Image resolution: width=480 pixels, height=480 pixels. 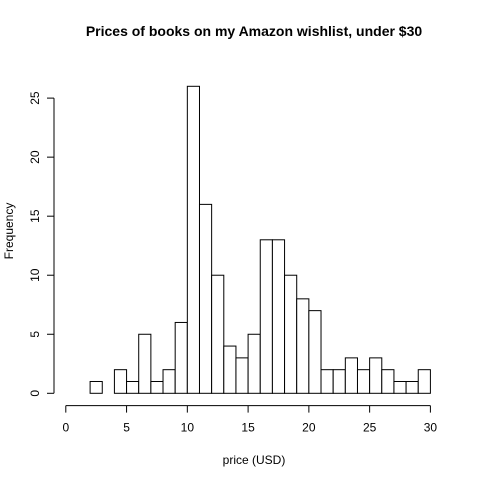 I want to click on x-tick-label: 25, so click(x=370, y=428).